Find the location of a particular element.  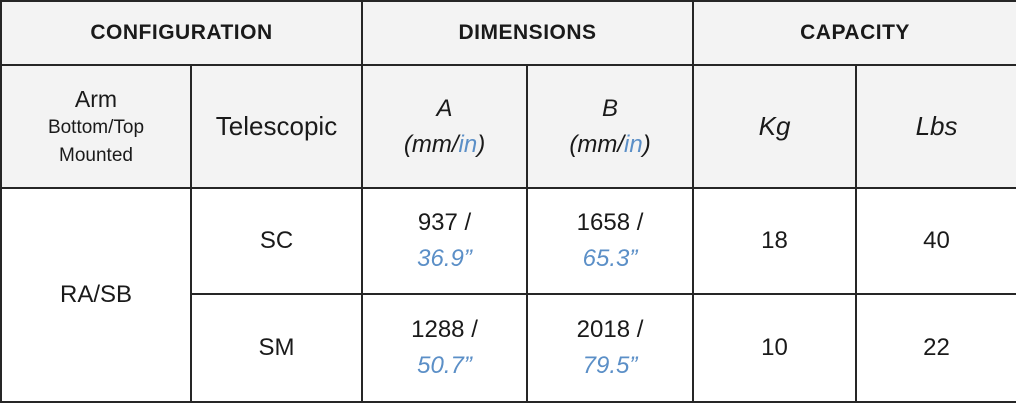

kg-cell: 10 is located at coordinates (775, 348).